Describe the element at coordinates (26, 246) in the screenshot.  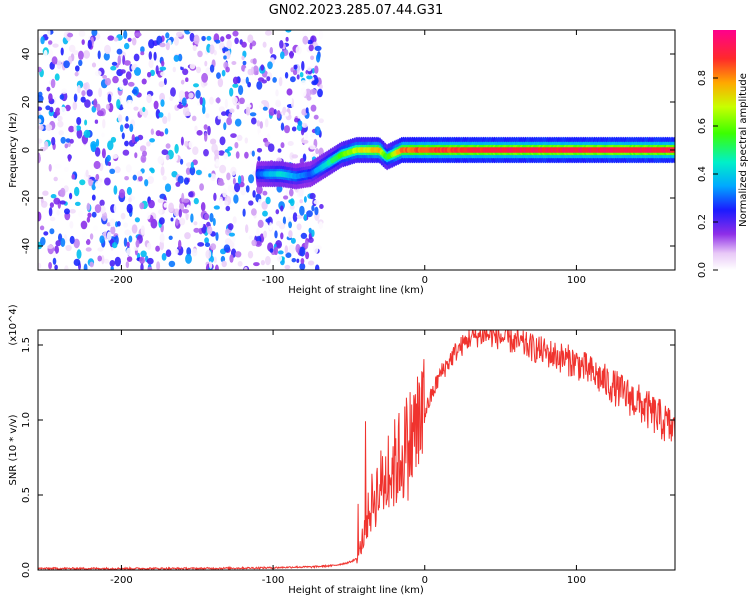
I see `spectrogram-y-tick-label: -40` at that location.